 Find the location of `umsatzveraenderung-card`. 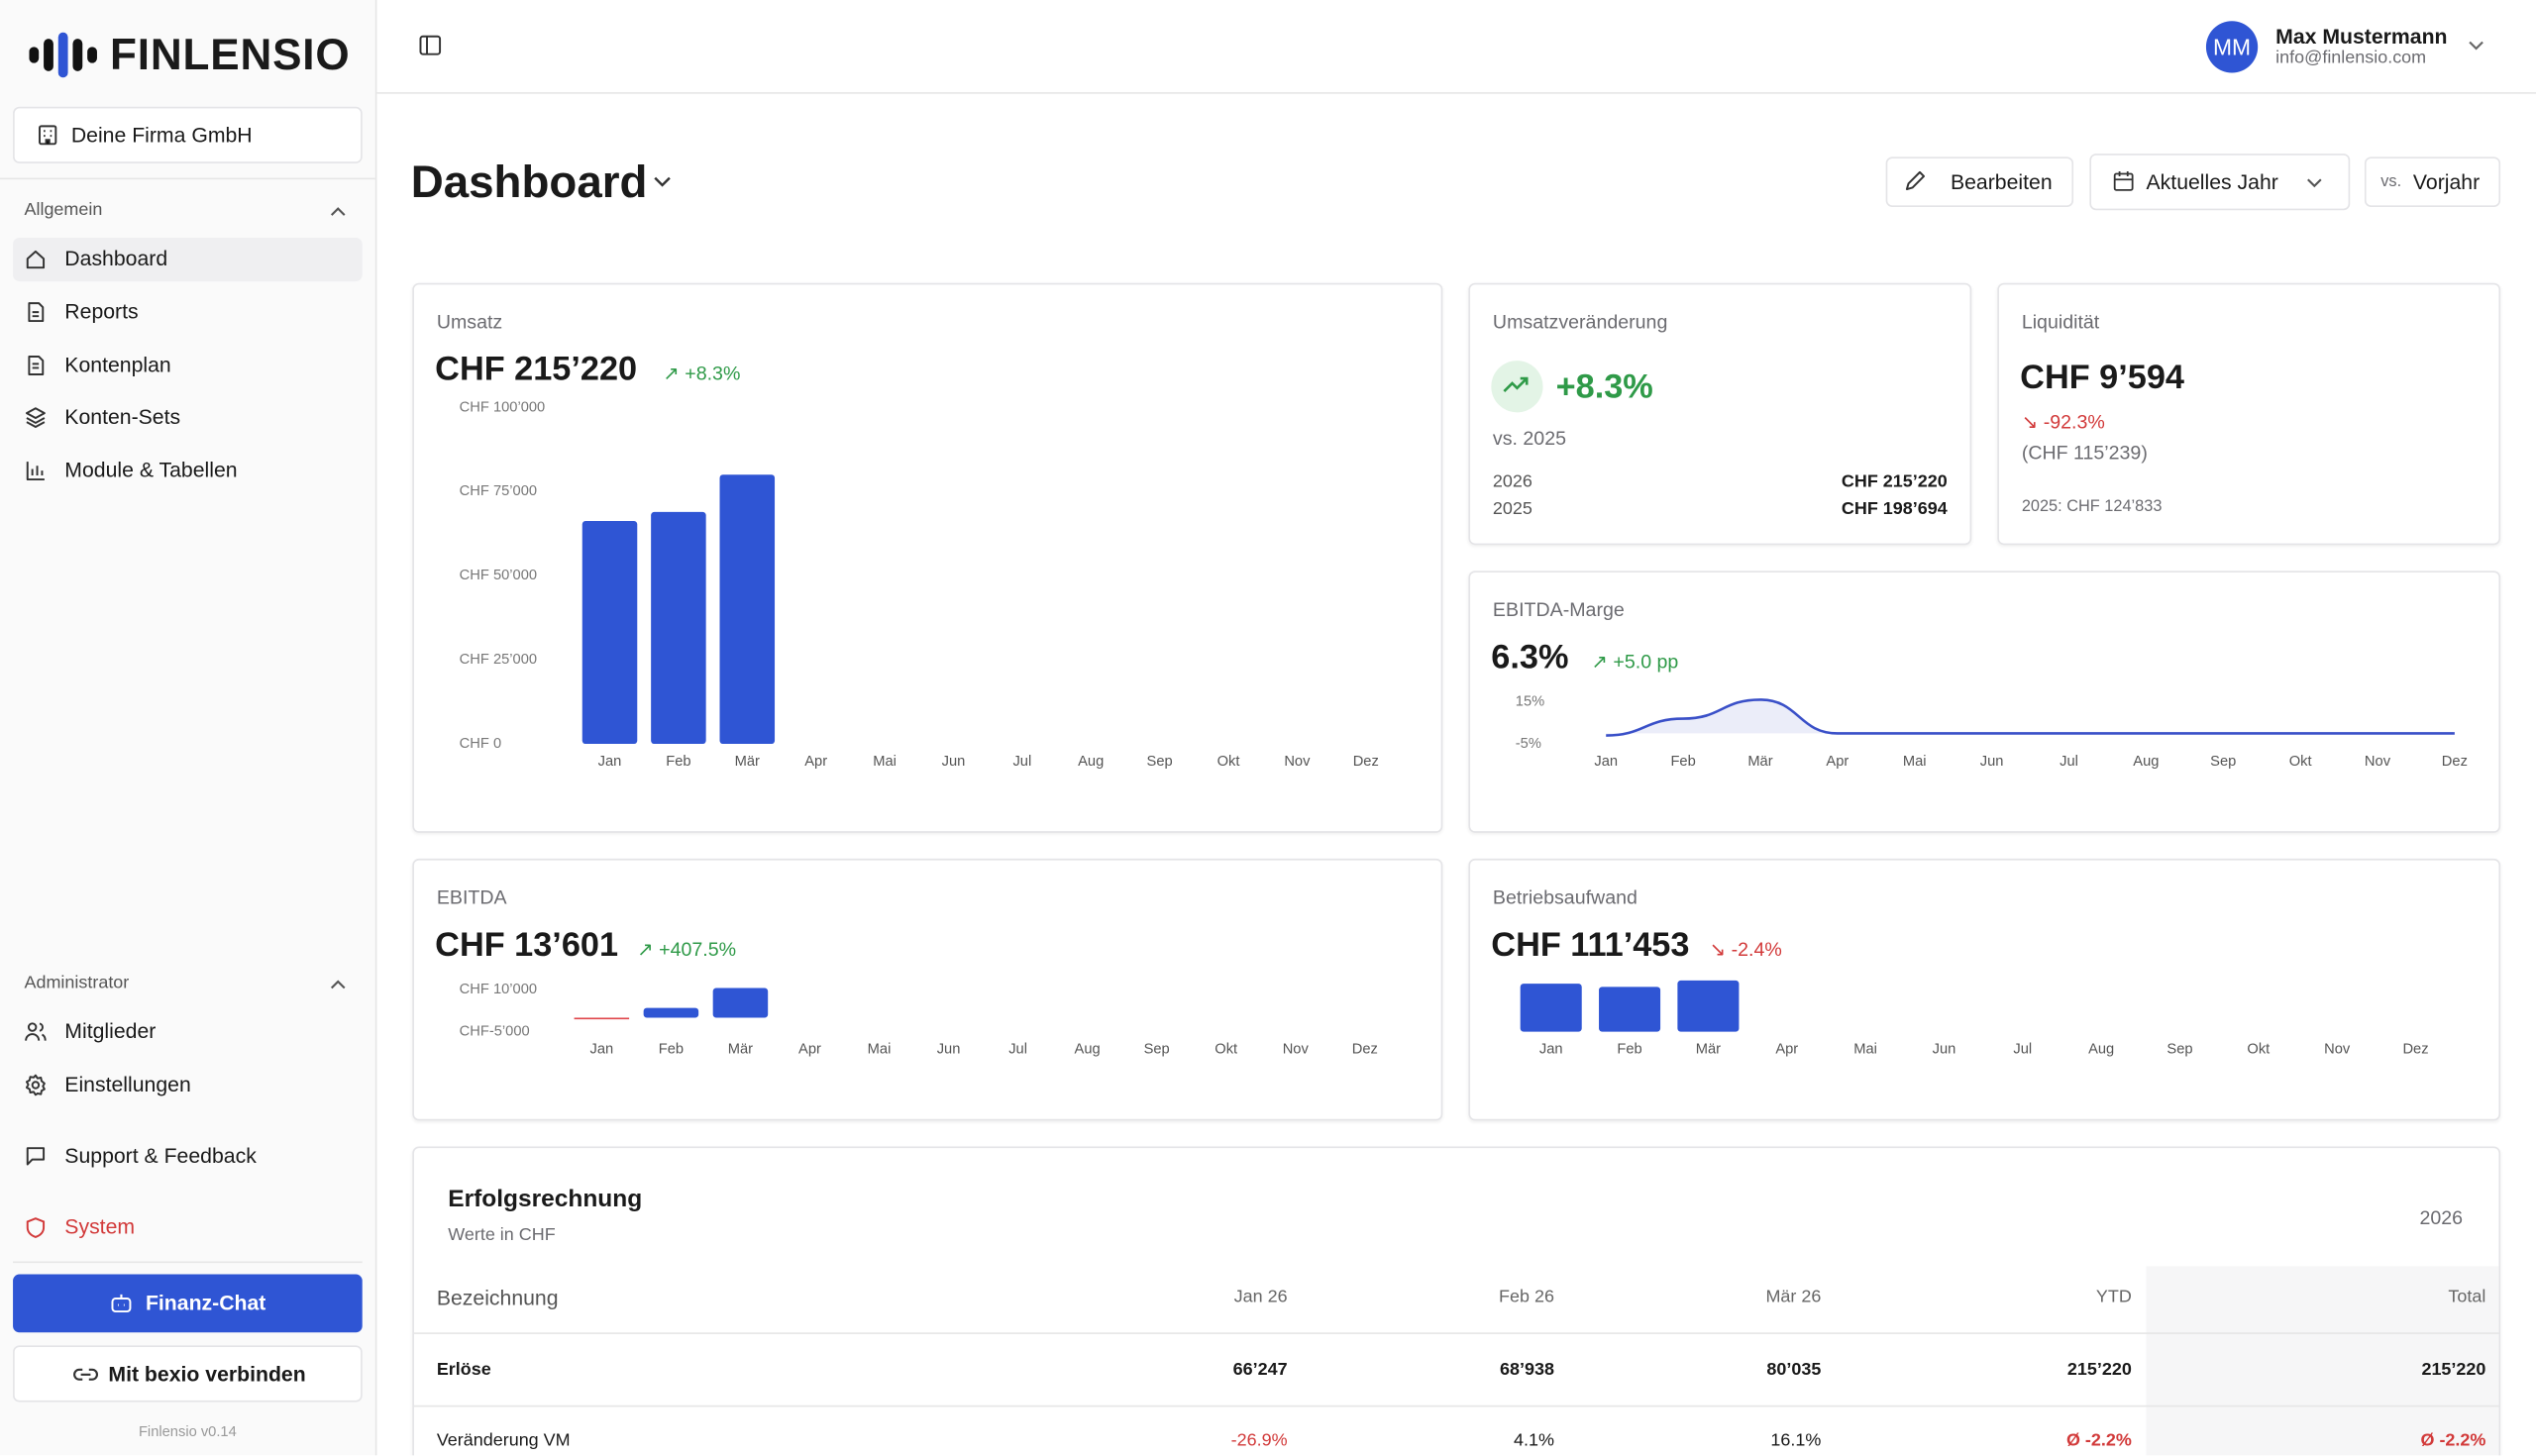

umsatzveraenderung-card is located at coordinates (1720, 414).